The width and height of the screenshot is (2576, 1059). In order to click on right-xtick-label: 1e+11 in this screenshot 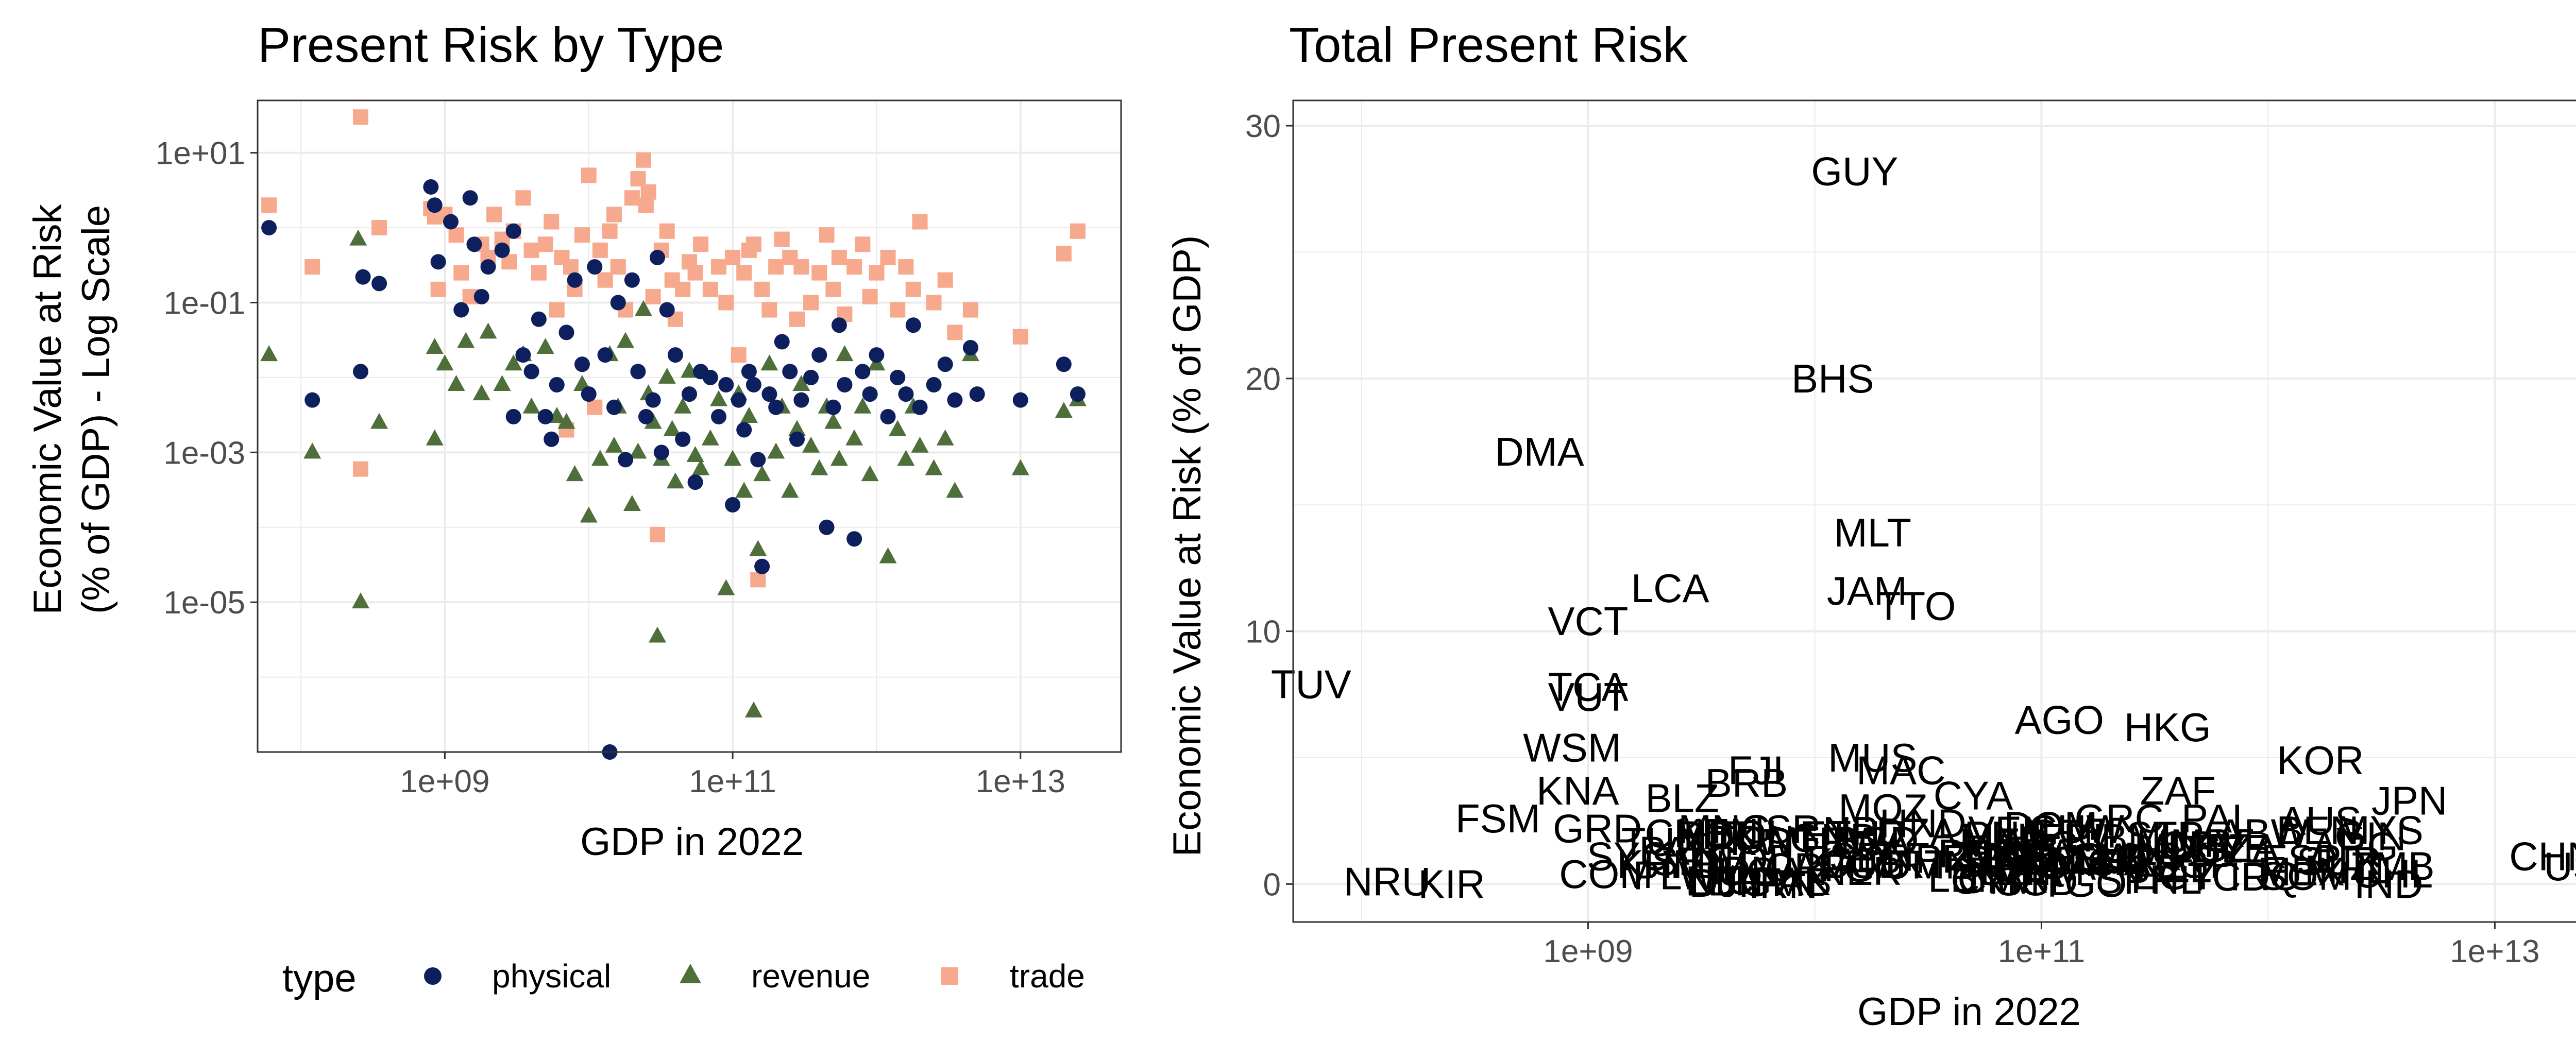, I will do `click(2042, 951)`.